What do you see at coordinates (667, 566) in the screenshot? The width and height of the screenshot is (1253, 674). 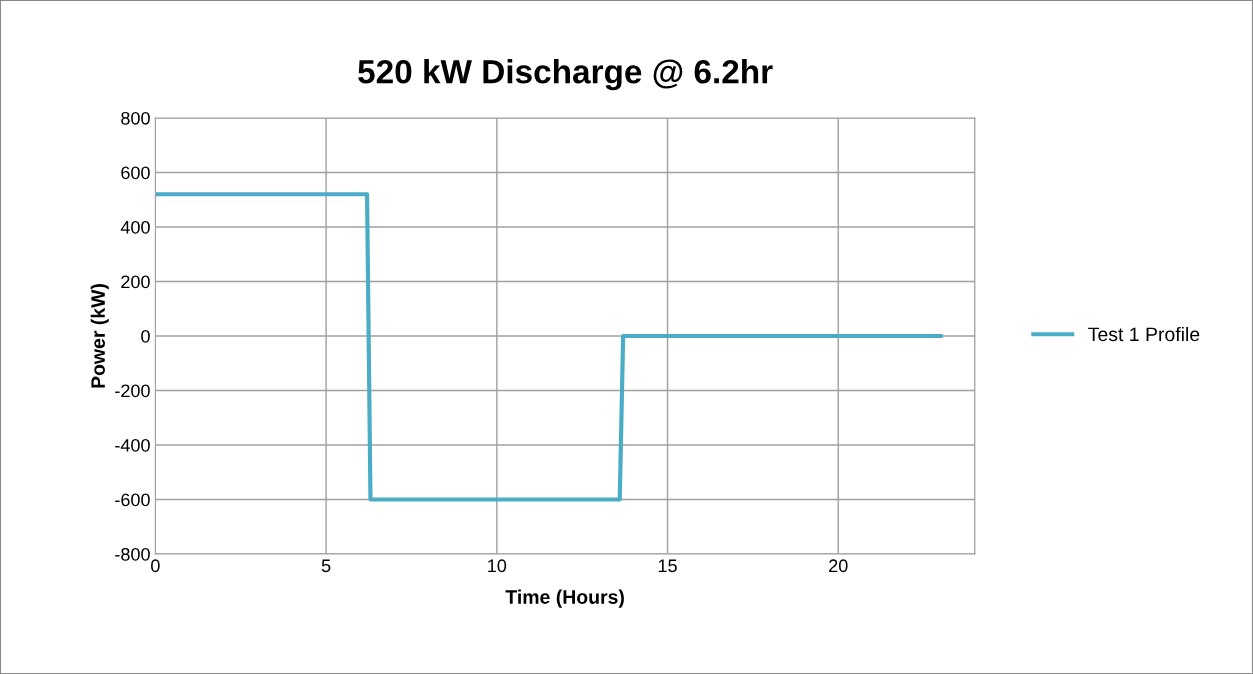 I see `x-tick-label: 15` at bounding box center [667, 566].